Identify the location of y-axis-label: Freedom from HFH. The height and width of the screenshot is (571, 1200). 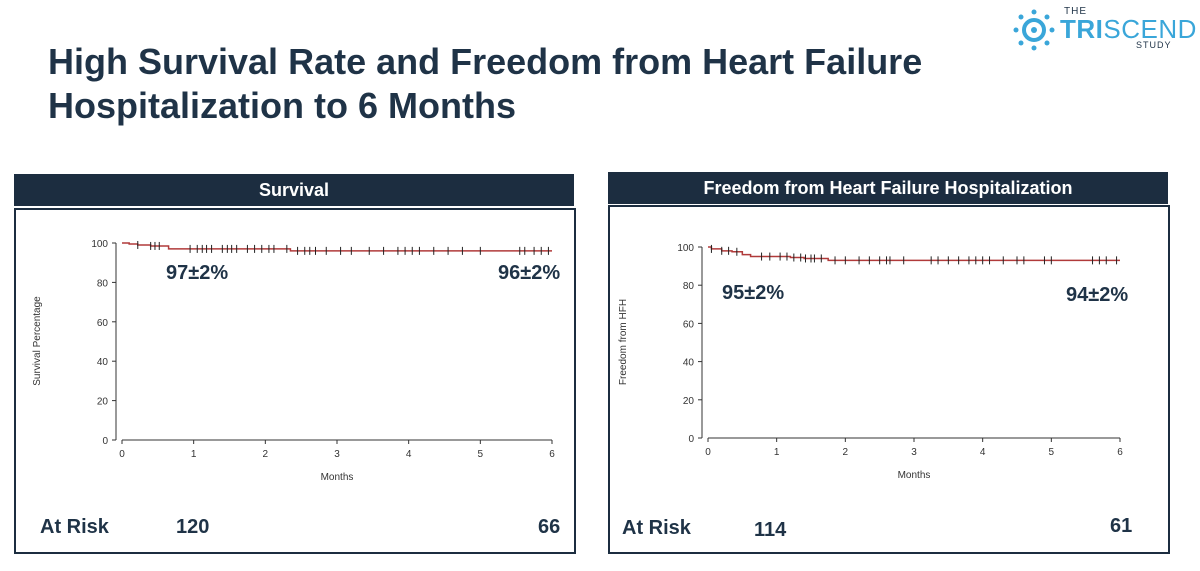
(623, 342).